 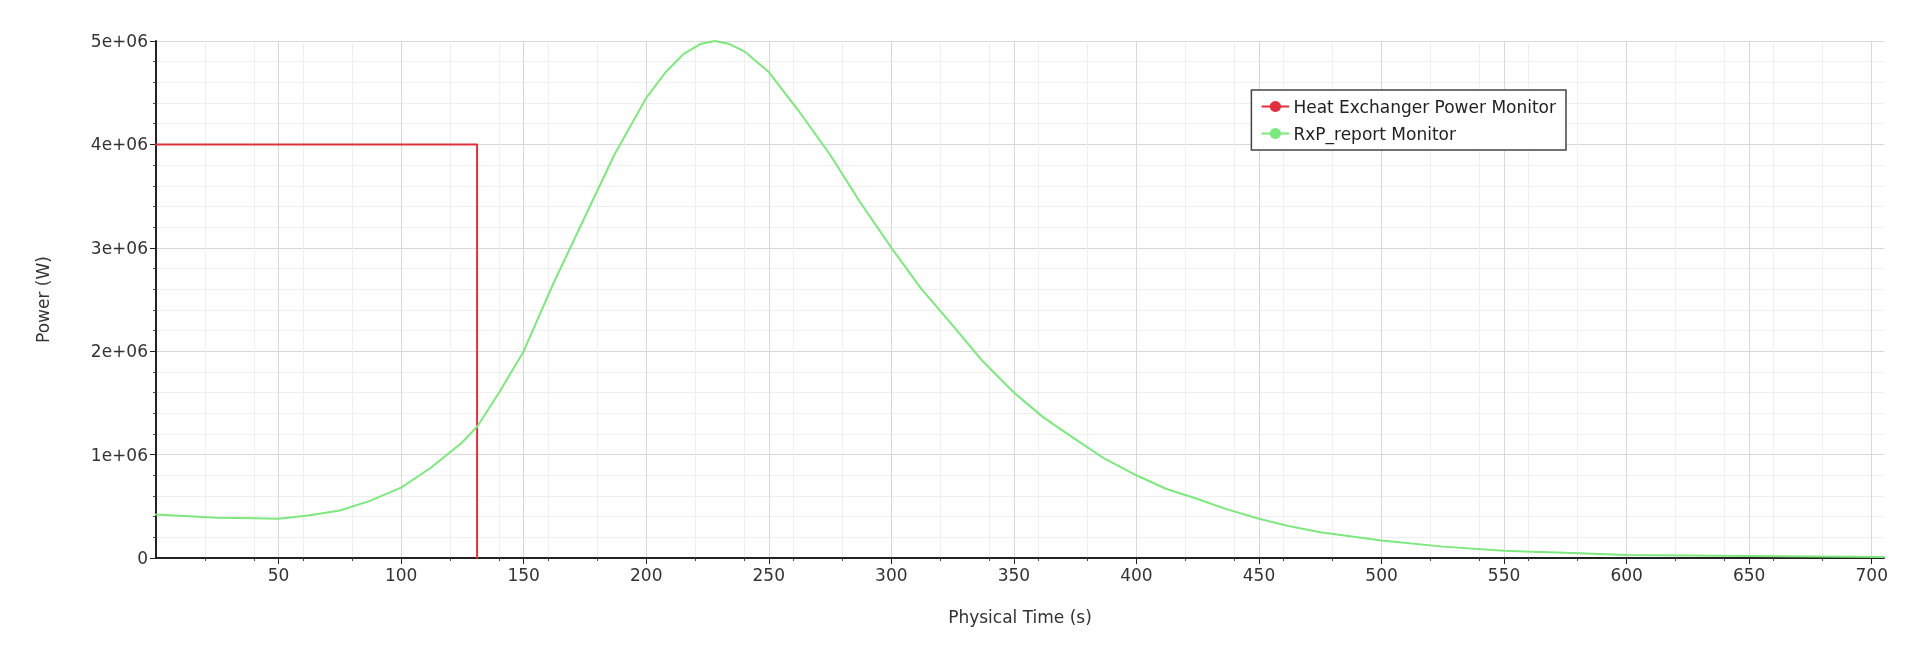 I want to click on legend-label: Heat Exchanger Power Monitor, so click(x=1425, y=106).